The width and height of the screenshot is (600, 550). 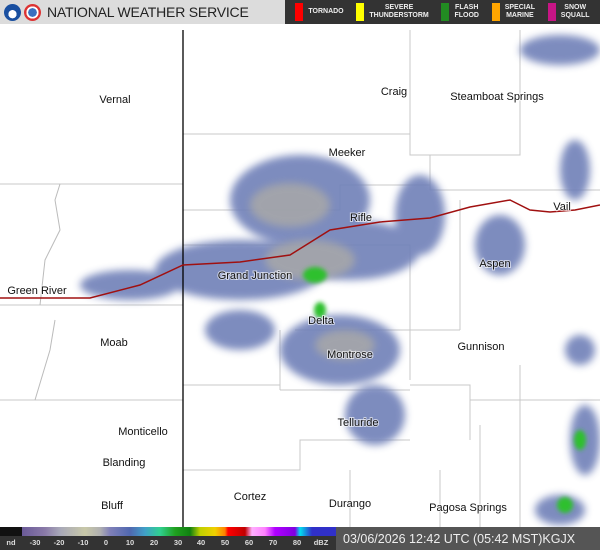 I want to click on warning-item: SPECIAL MARINE, so click(x=513, y=12).